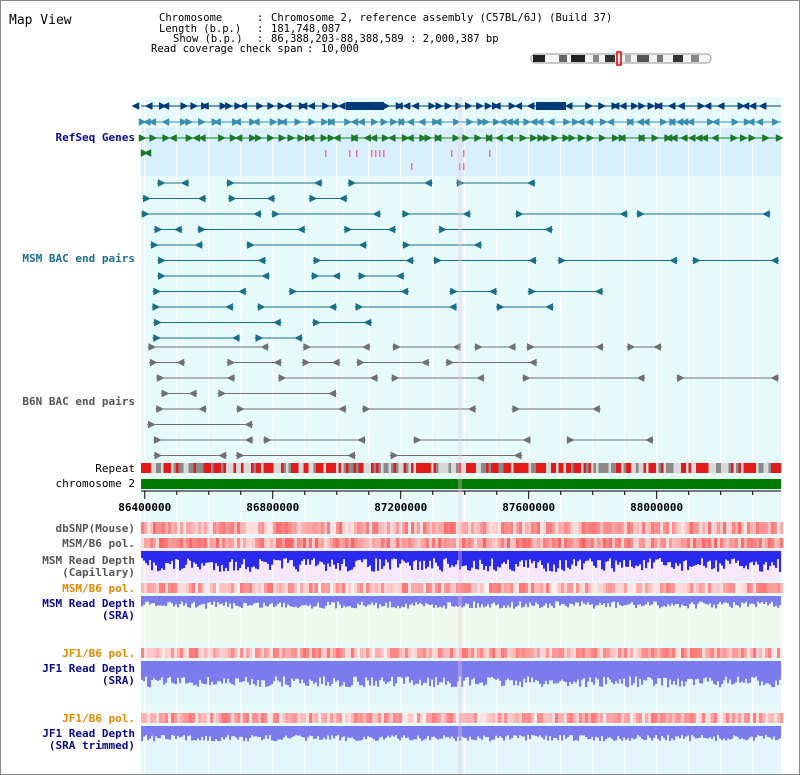  I want to click on chromosome-ideogram, so click(621, 58).